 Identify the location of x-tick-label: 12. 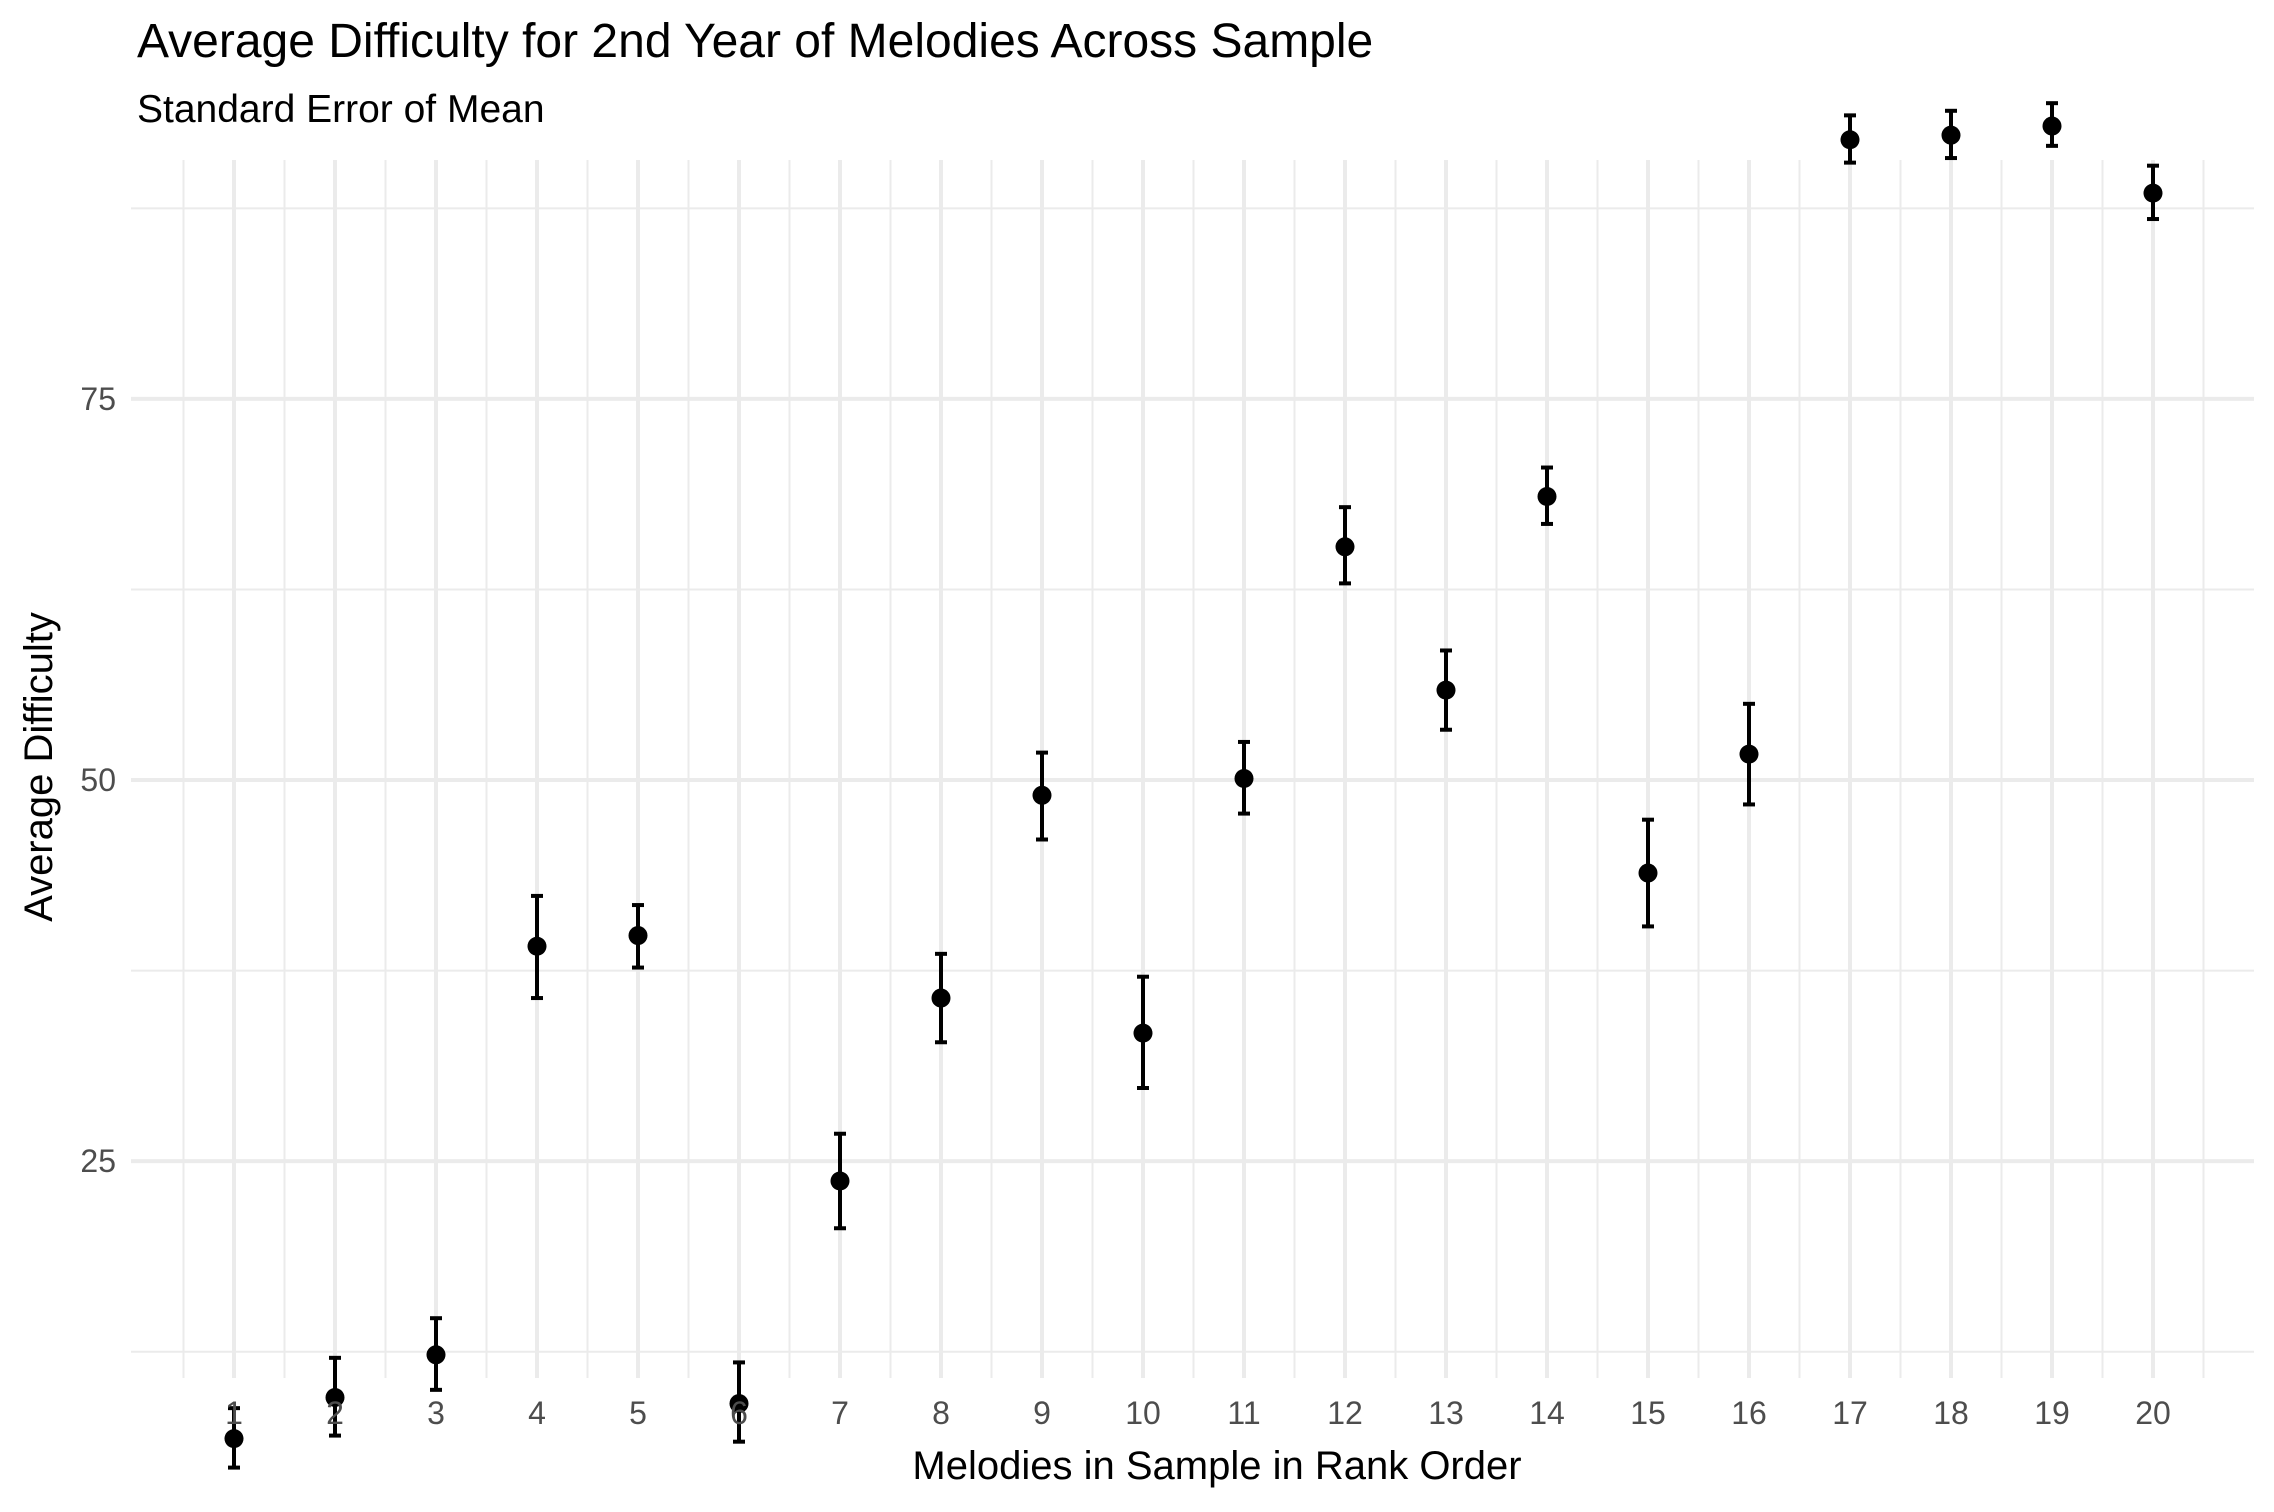
(1345, 1413).